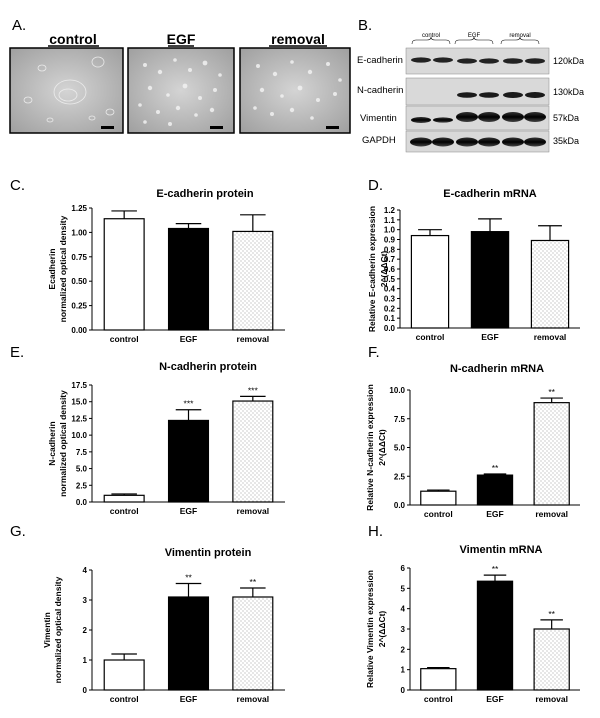 Image resolution: width=600 pixels, height=718 pixels. I want to click on y-axis-label: normalized optical density, so click(63, 443).